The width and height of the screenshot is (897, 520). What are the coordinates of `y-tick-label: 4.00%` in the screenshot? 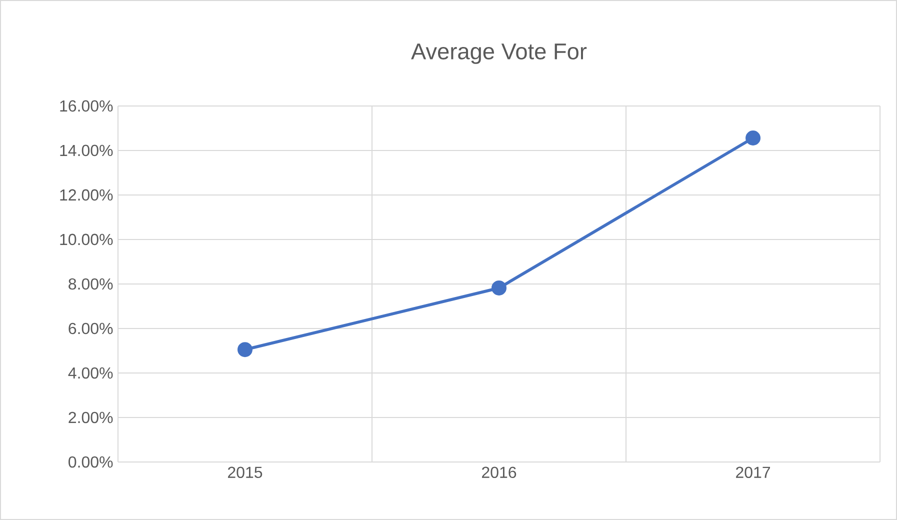 It's located at (90, 373).